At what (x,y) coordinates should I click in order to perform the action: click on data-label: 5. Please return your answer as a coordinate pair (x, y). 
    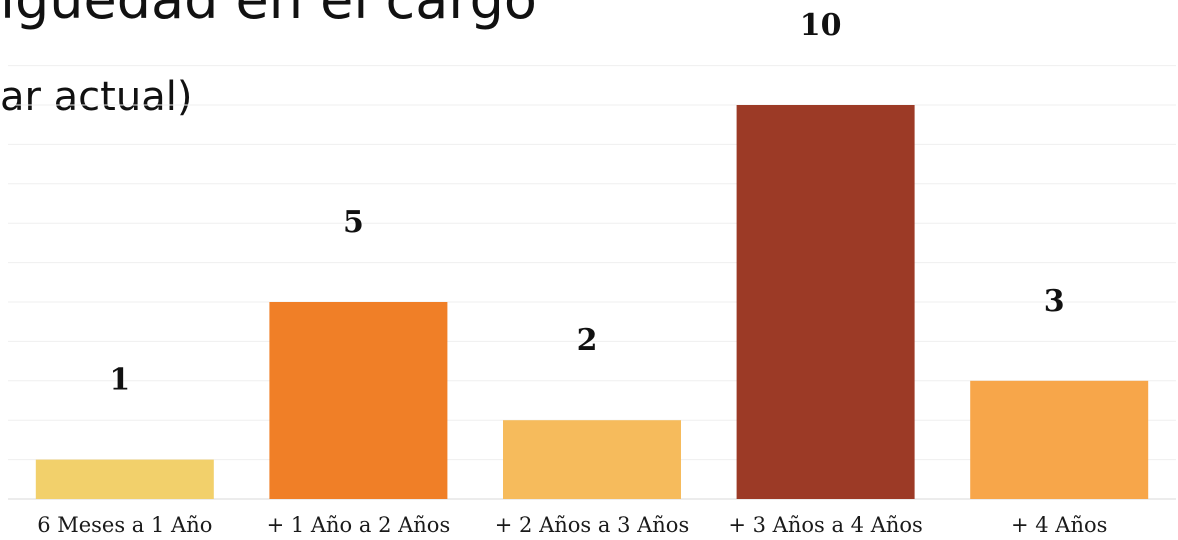
    Looking at the image, I should click on (353, 222).